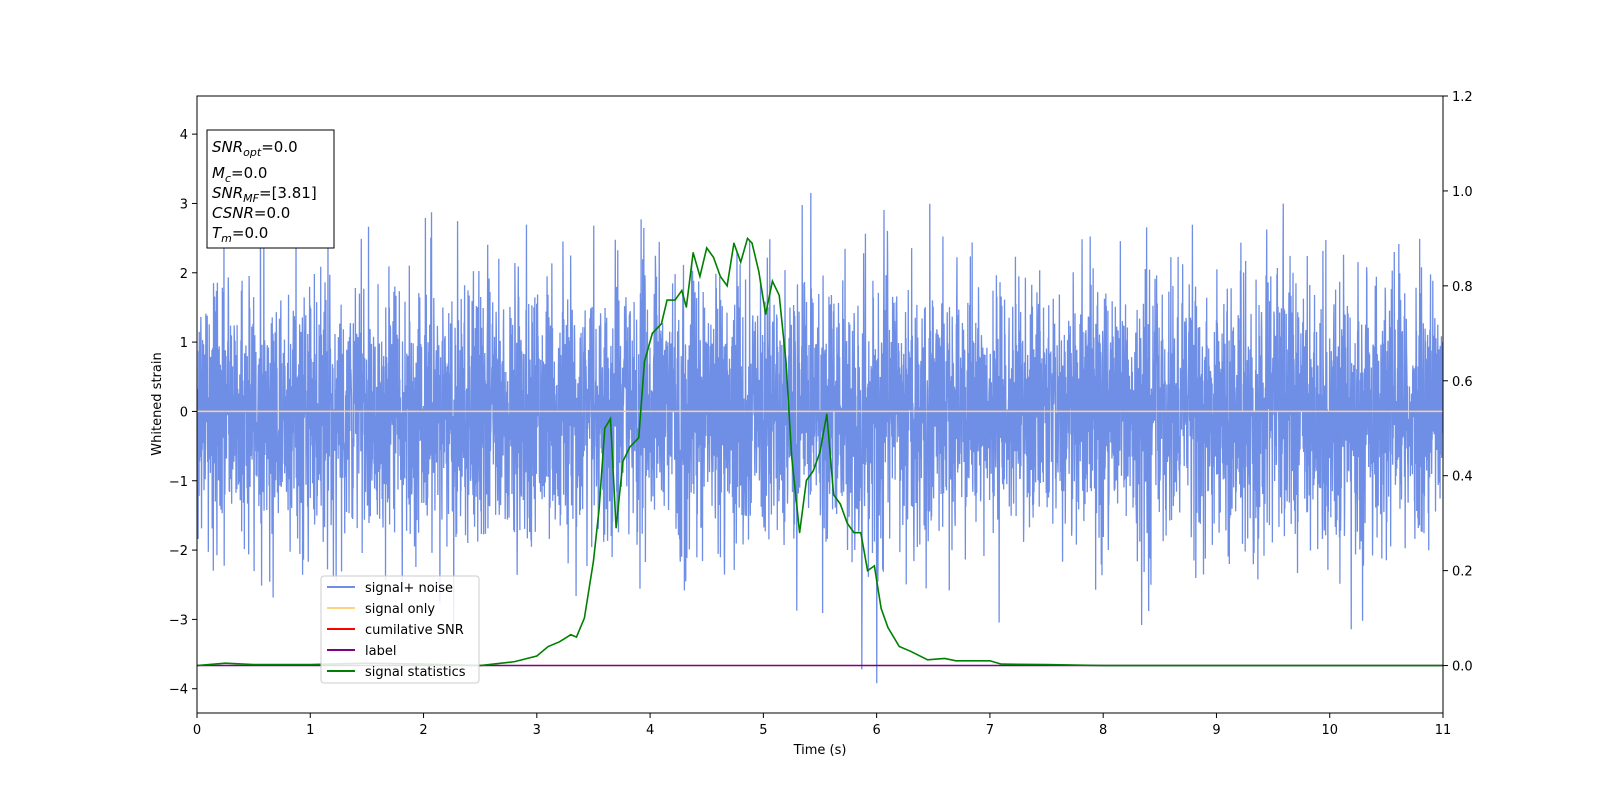 This screenshot has height=804, width=1600. I want to click on x-tick-label: 8, so click(1103, 730).